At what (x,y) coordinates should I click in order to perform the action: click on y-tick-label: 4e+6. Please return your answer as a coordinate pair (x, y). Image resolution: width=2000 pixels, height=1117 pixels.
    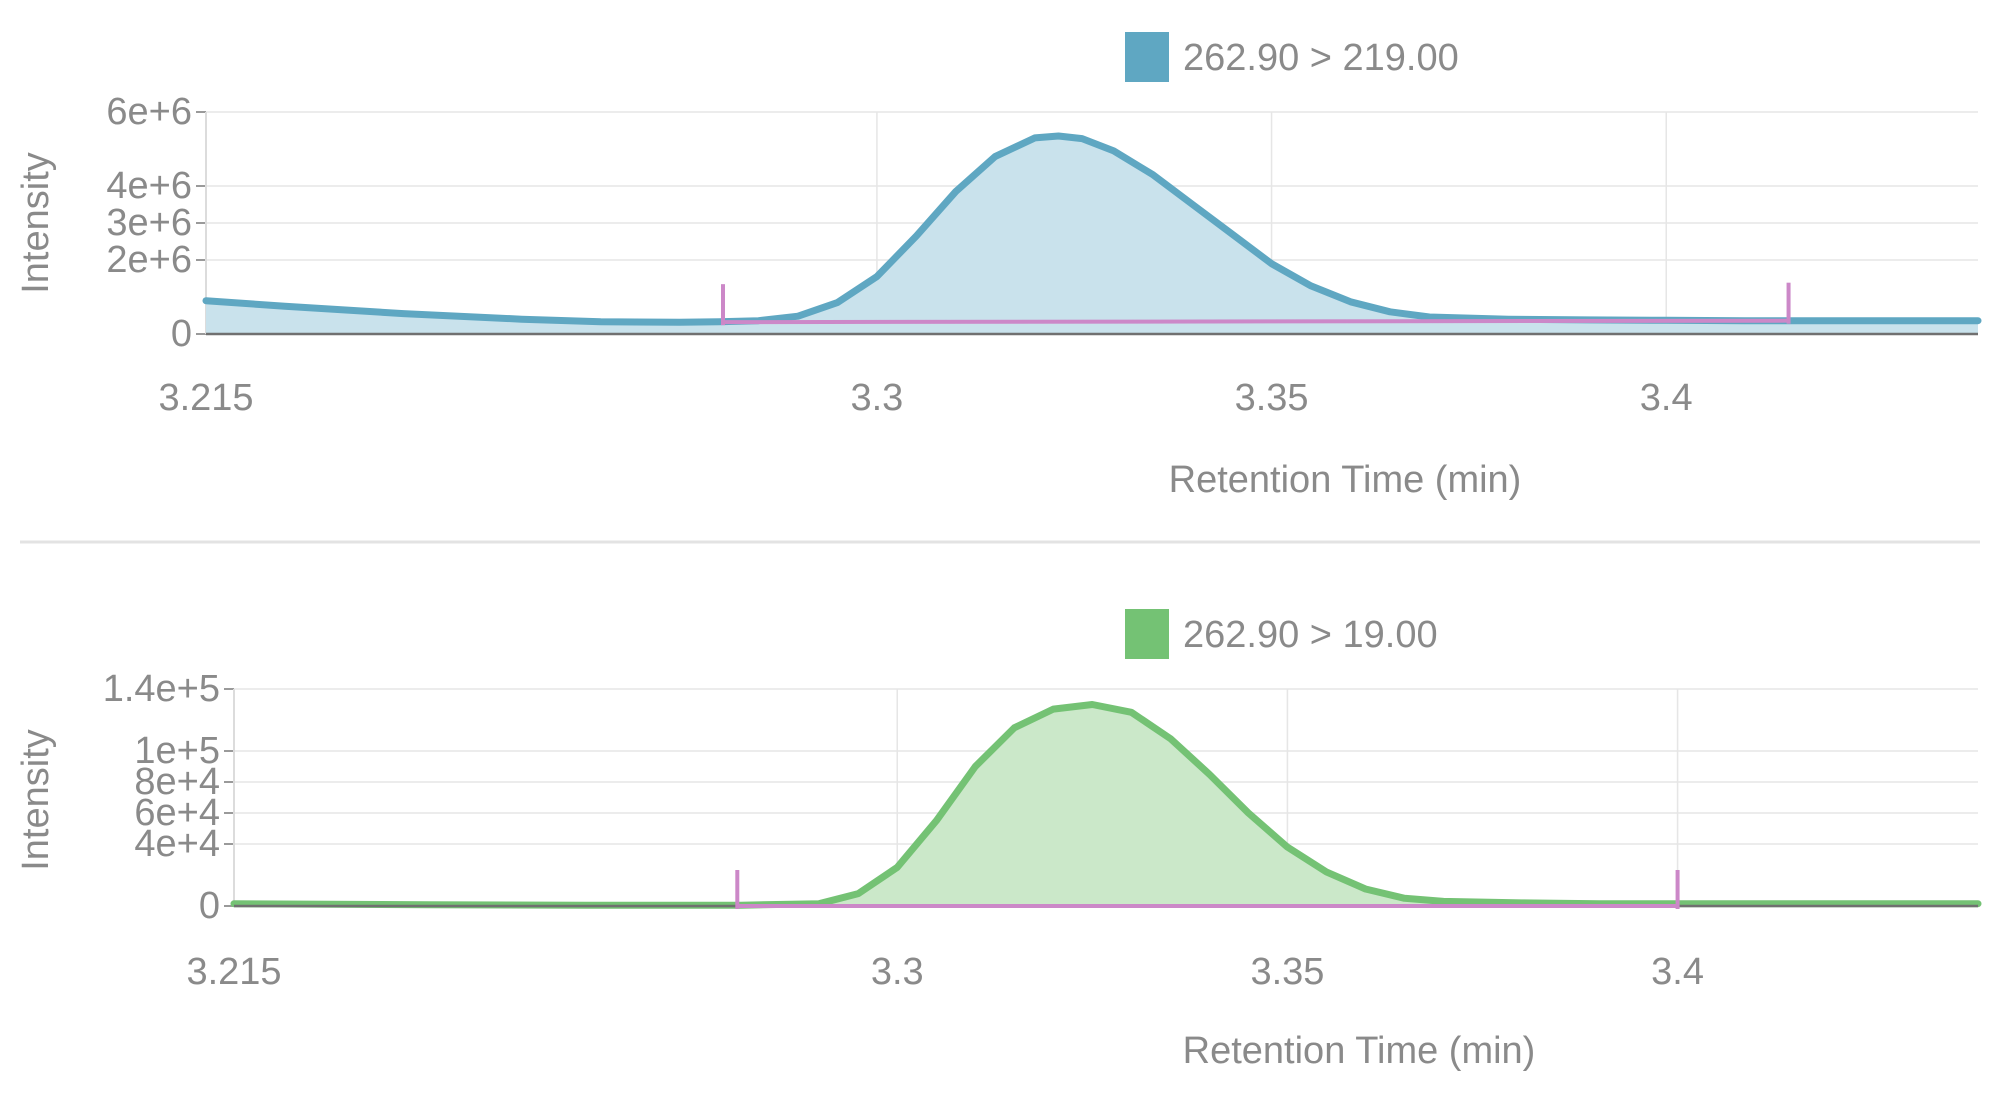
    Looking at the image, I should click on (149, 186).